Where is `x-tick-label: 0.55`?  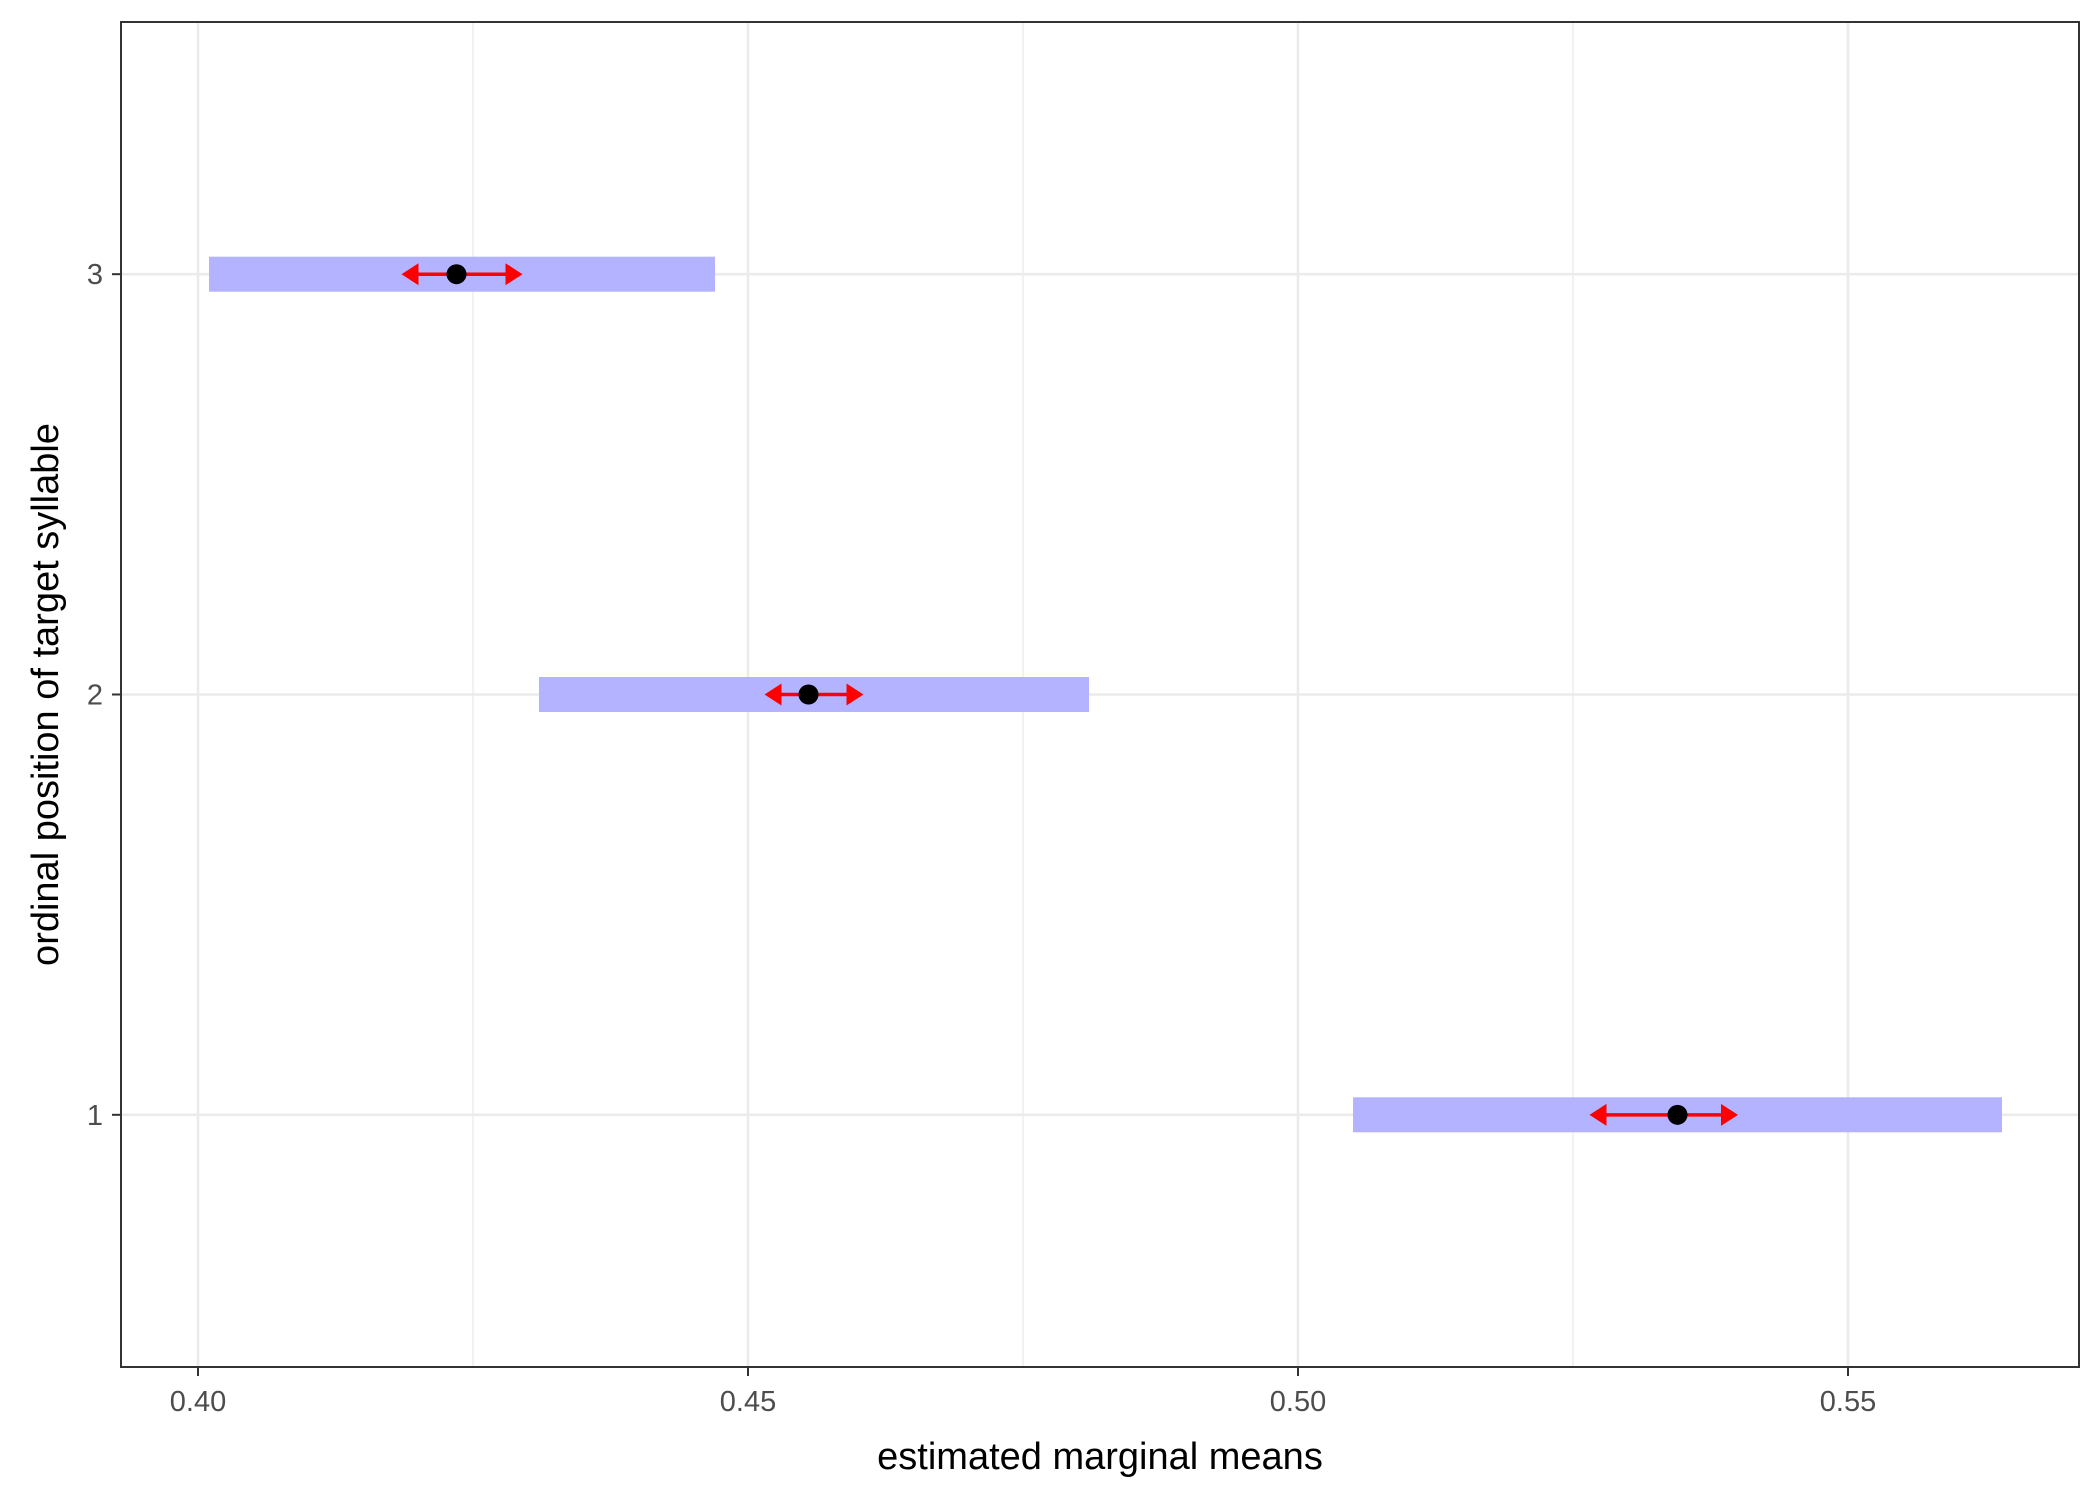
x-tick-label: 0.55 is located at coordinates (1848, 1402).